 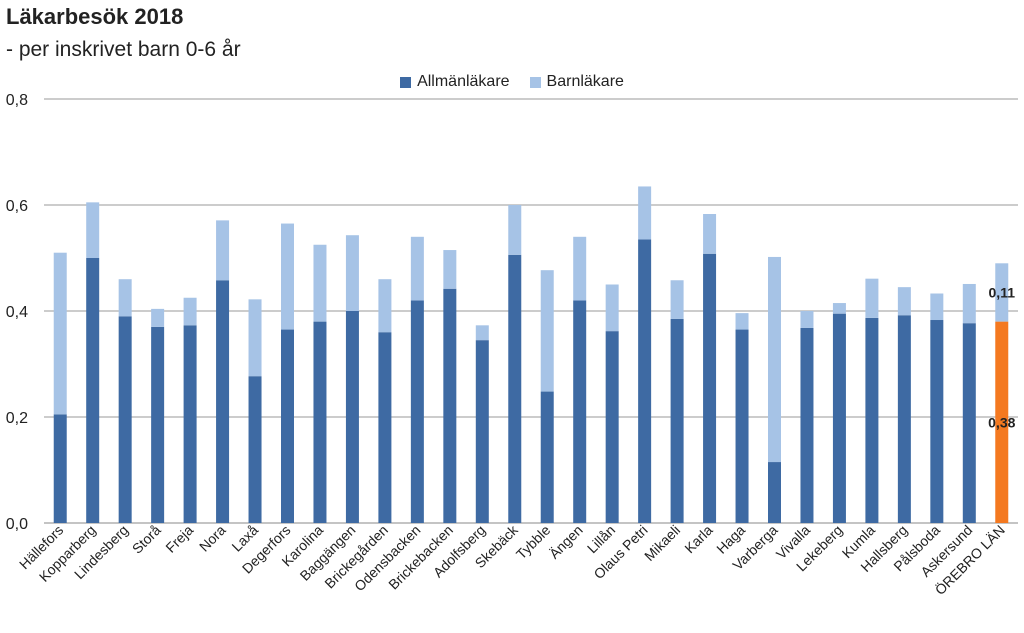 I want to click on legend-item-allmanlakare: Allmänläkare, so click(x=455, y=82).